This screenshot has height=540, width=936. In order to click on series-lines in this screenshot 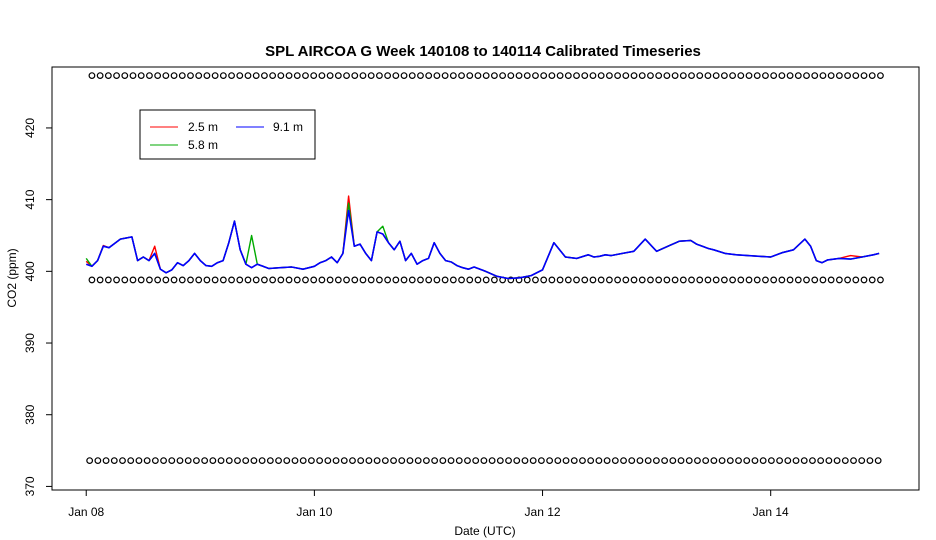, I will do `click(482, 237)`.